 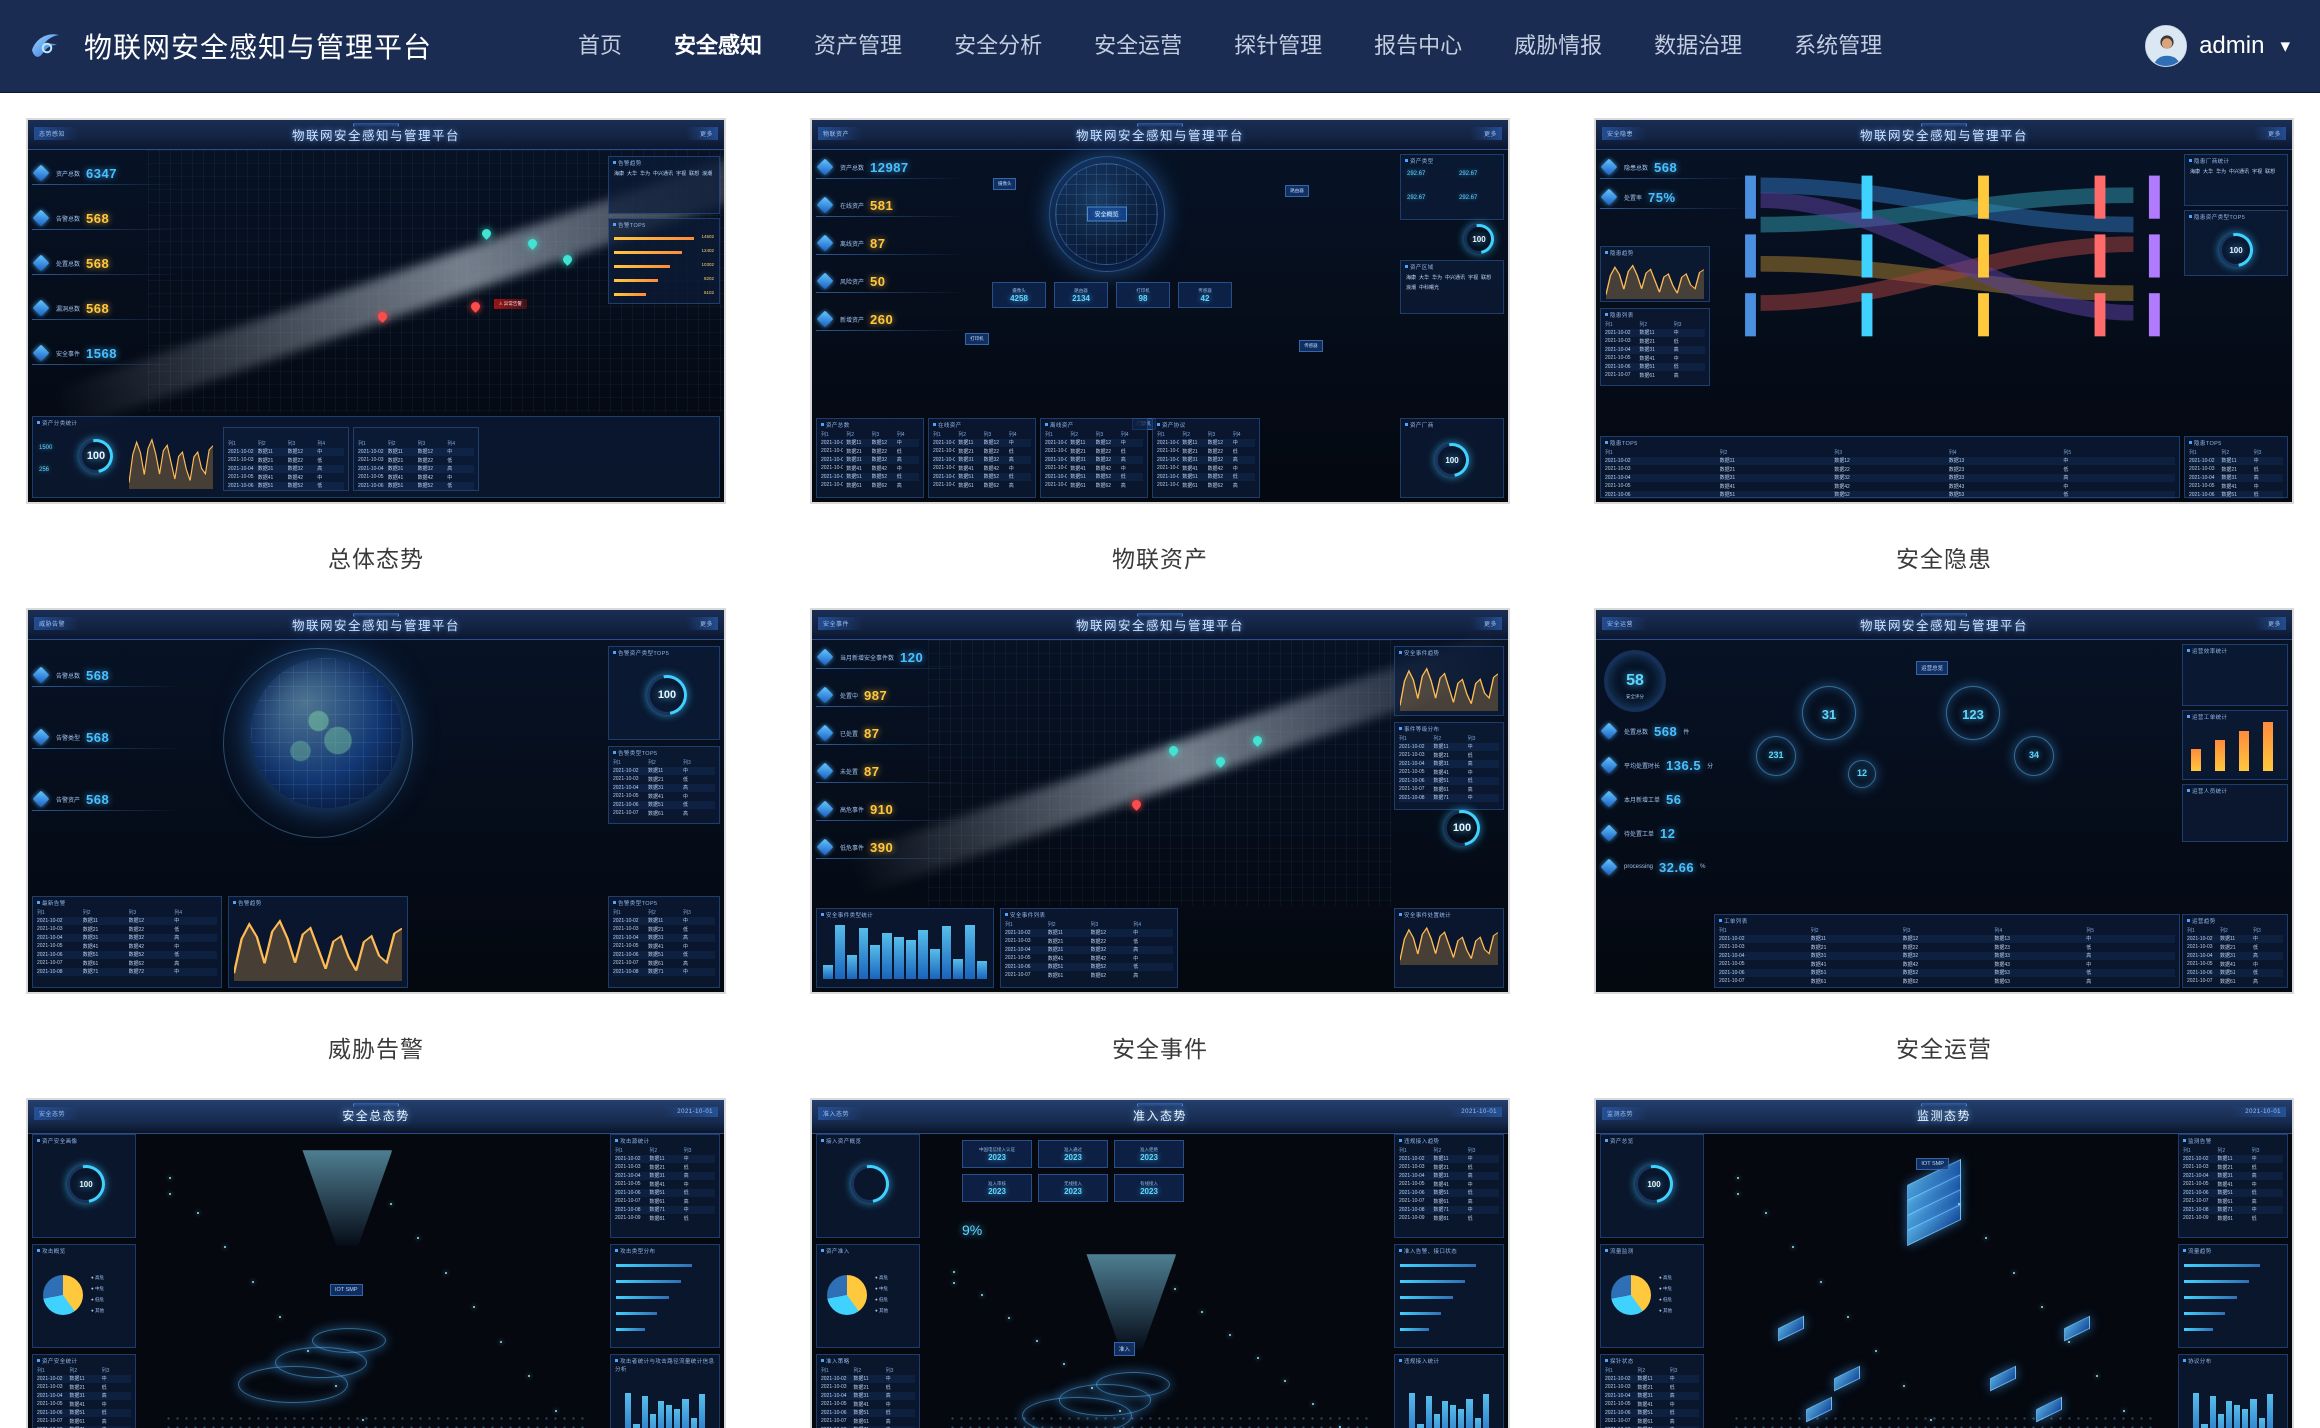 What do you see at coordinates (136, 929) in the screenshot?
I see `table-cell: 数据22` at bounding box center [136, 929].